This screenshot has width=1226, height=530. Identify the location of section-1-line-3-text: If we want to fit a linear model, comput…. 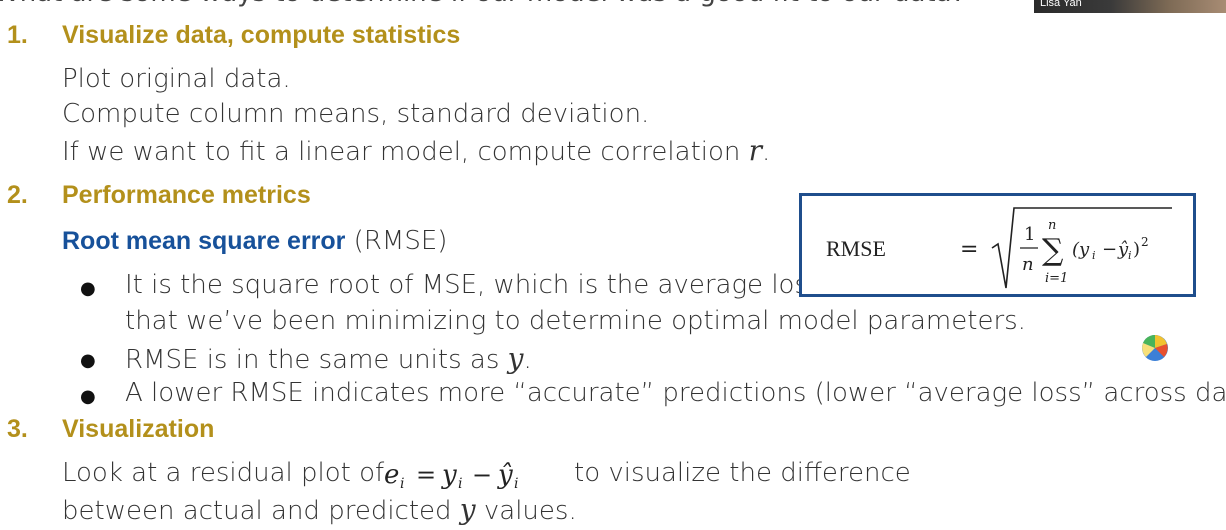
(401, 152).